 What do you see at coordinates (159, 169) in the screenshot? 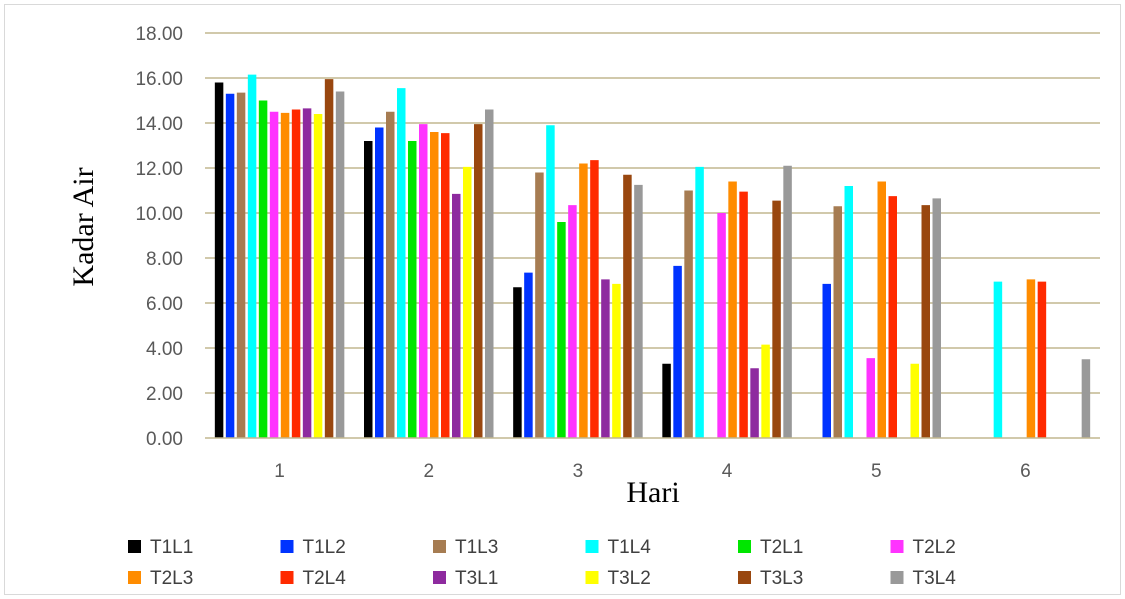
I see `y-tick-label: 12.00` at bounding box center [159, 169].